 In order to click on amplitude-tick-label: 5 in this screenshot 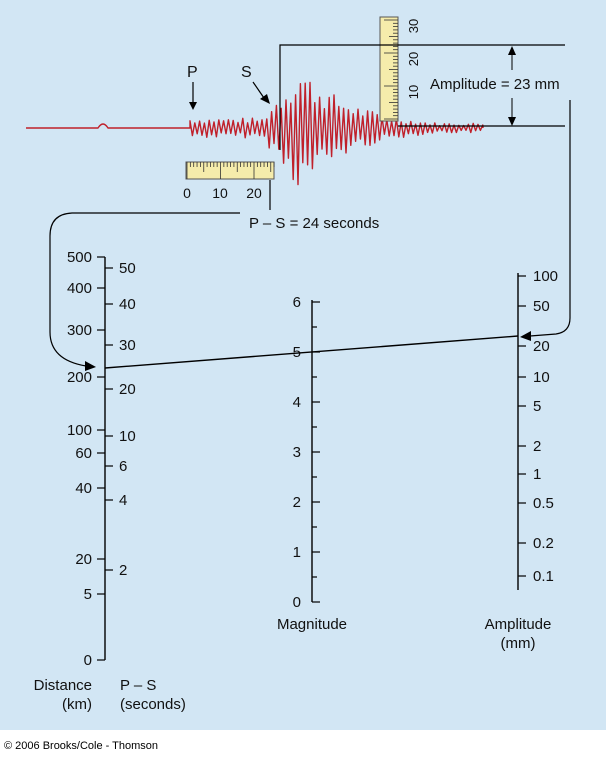, I will do `click(537, 406)`.